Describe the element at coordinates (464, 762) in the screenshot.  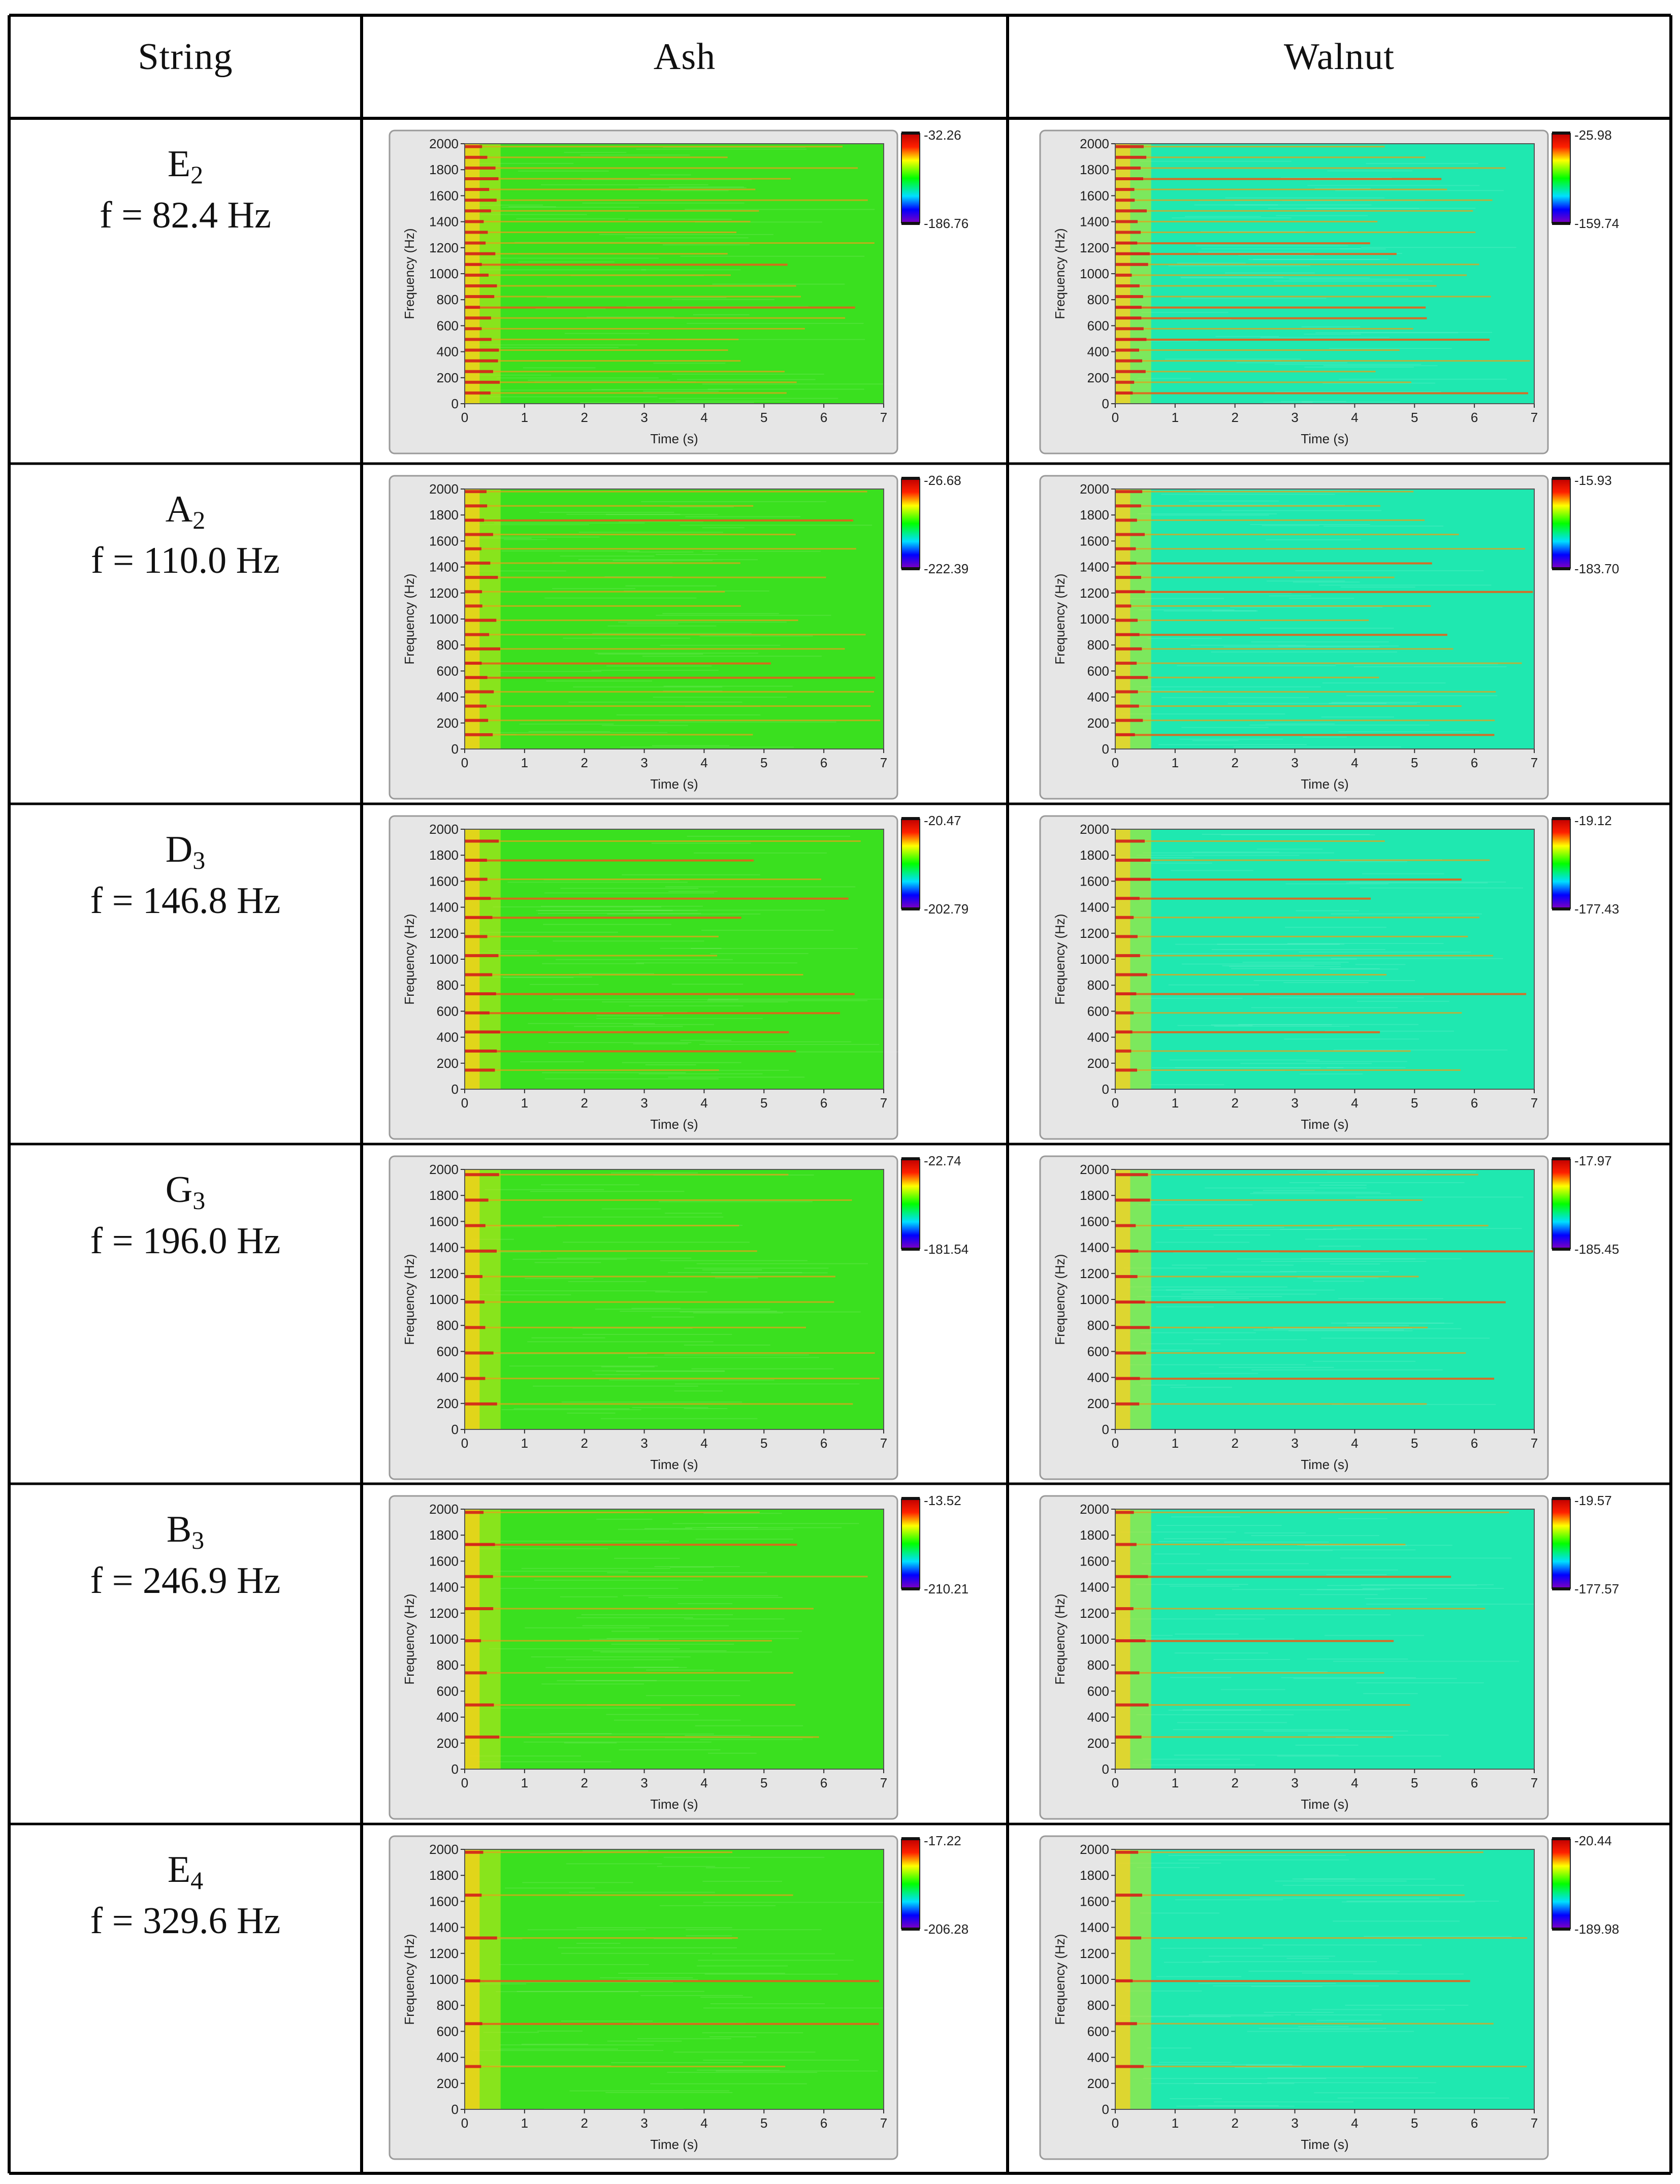
I see `x-tick-label: 0` at that location.